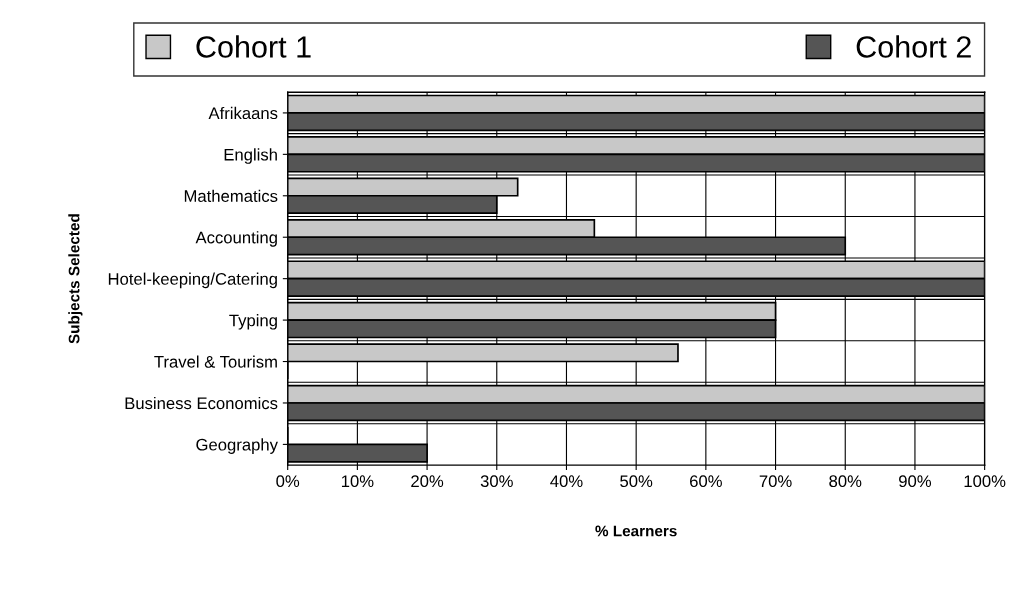  I want to click on x-tick-label: 60%, so click(706, 481).